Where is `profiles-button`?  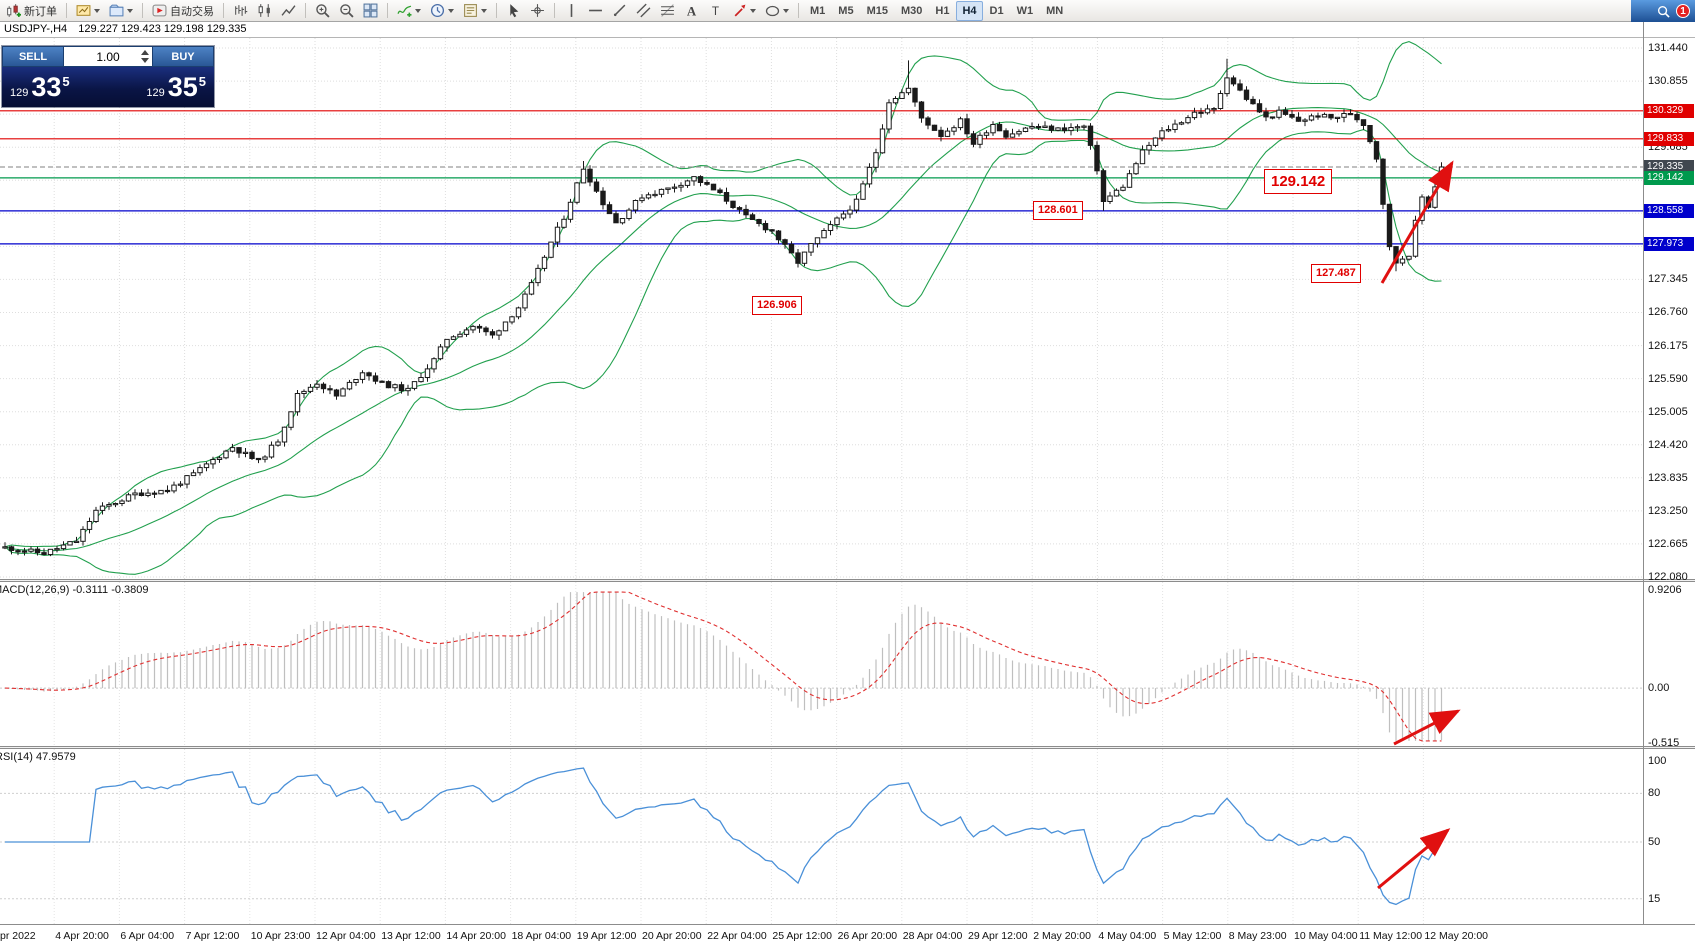
profiles-button is located at coordinates (121, 11).